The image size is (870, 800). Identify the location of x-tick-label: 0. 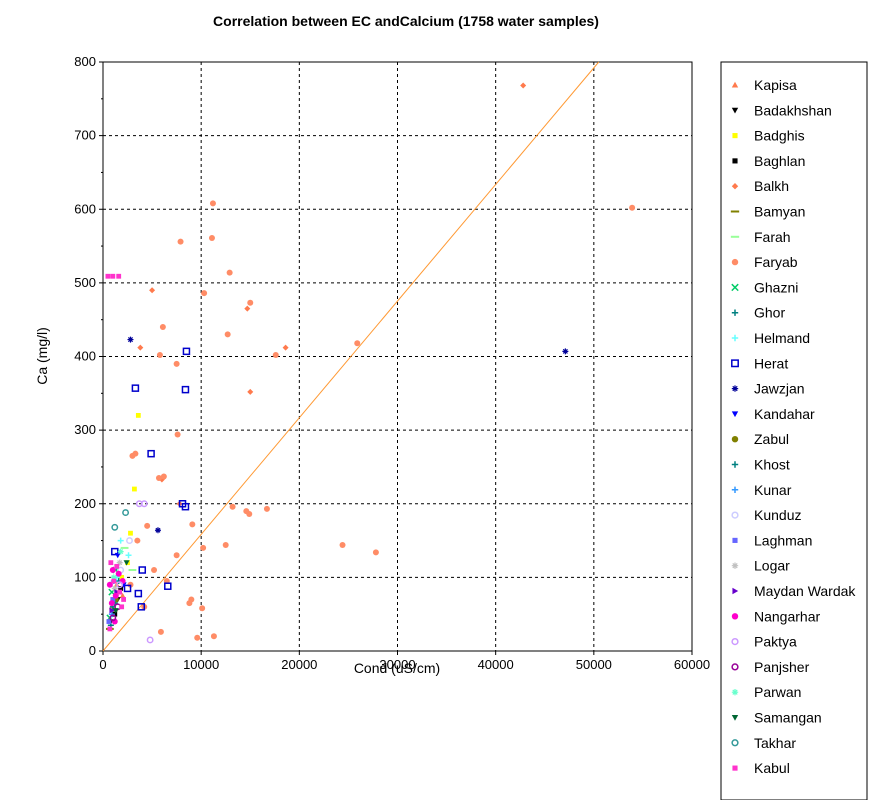
(102, 664).